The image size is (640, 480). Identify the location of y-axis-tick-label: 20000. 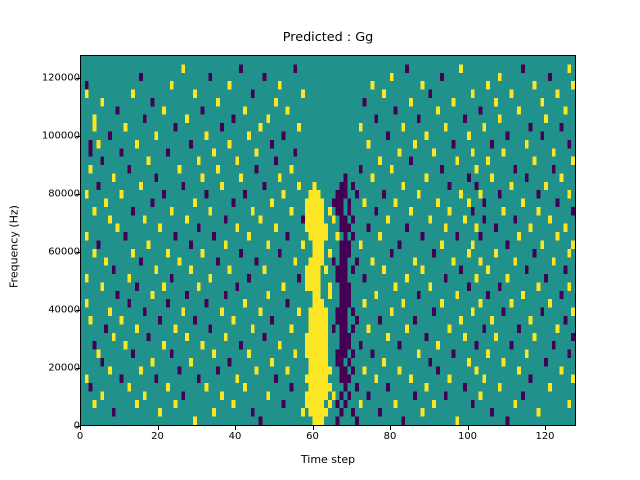
(64, 368).